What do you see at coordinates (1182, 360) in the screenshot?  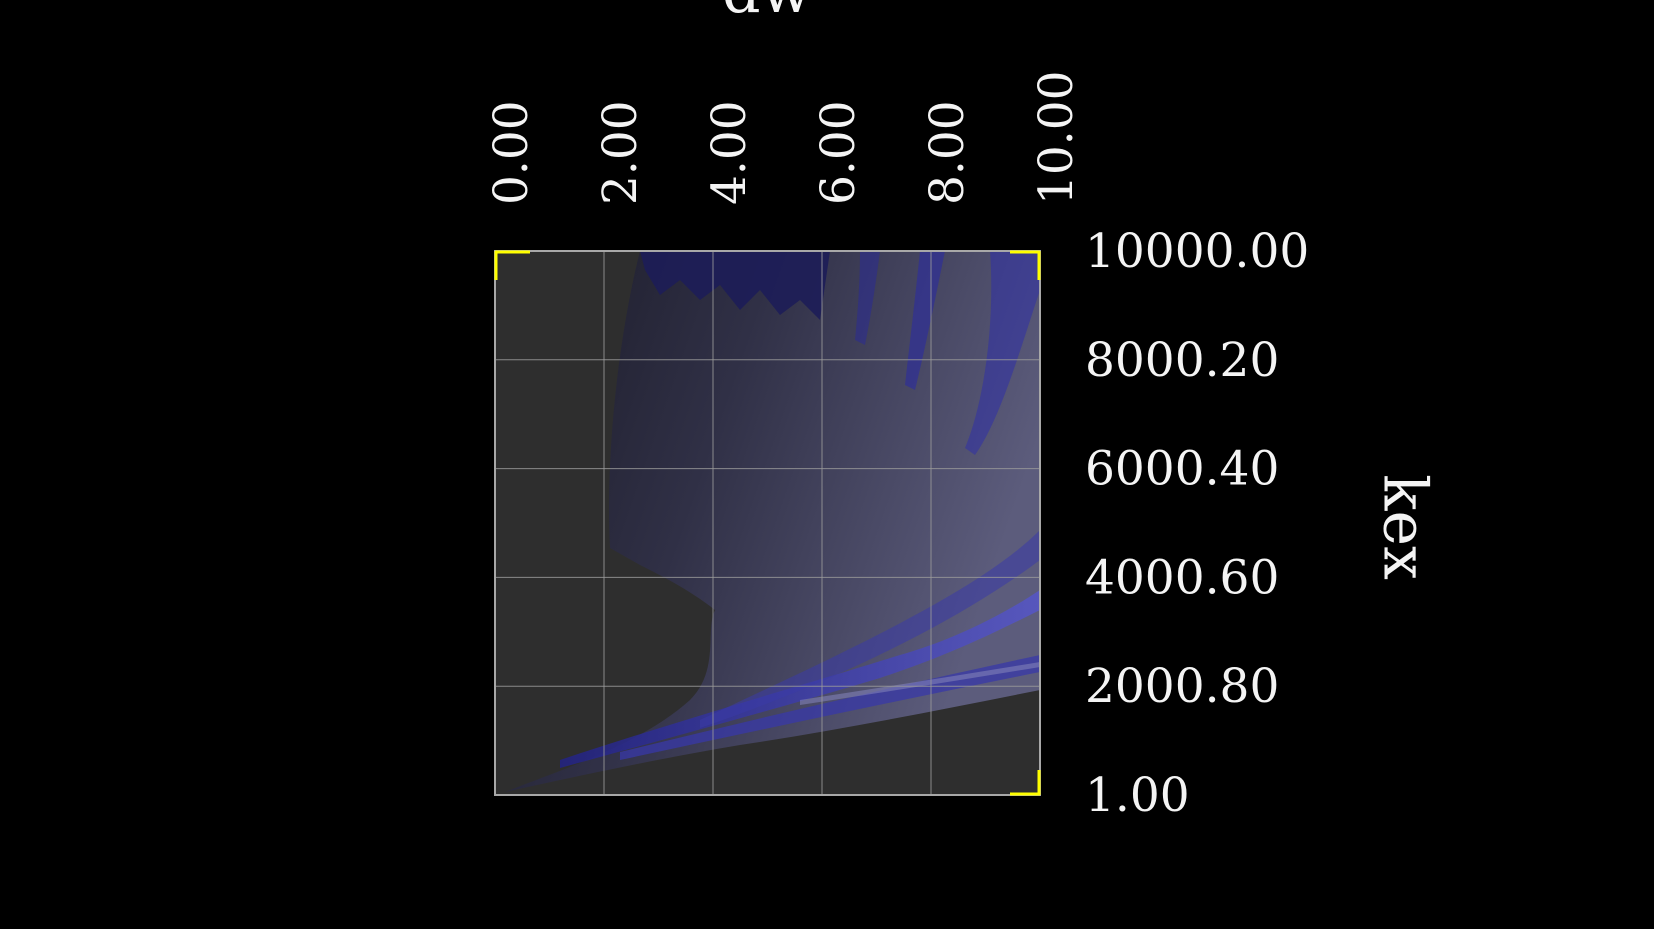 I see `y-tick-label: 8000.20` at bounding box center [1182, 360].